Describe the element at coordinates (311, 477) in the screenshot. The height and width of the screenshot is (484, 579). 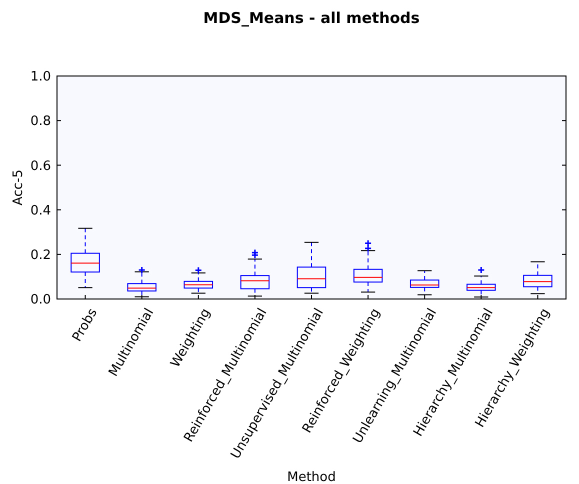
I see `x-axis-title: Method` at that location.